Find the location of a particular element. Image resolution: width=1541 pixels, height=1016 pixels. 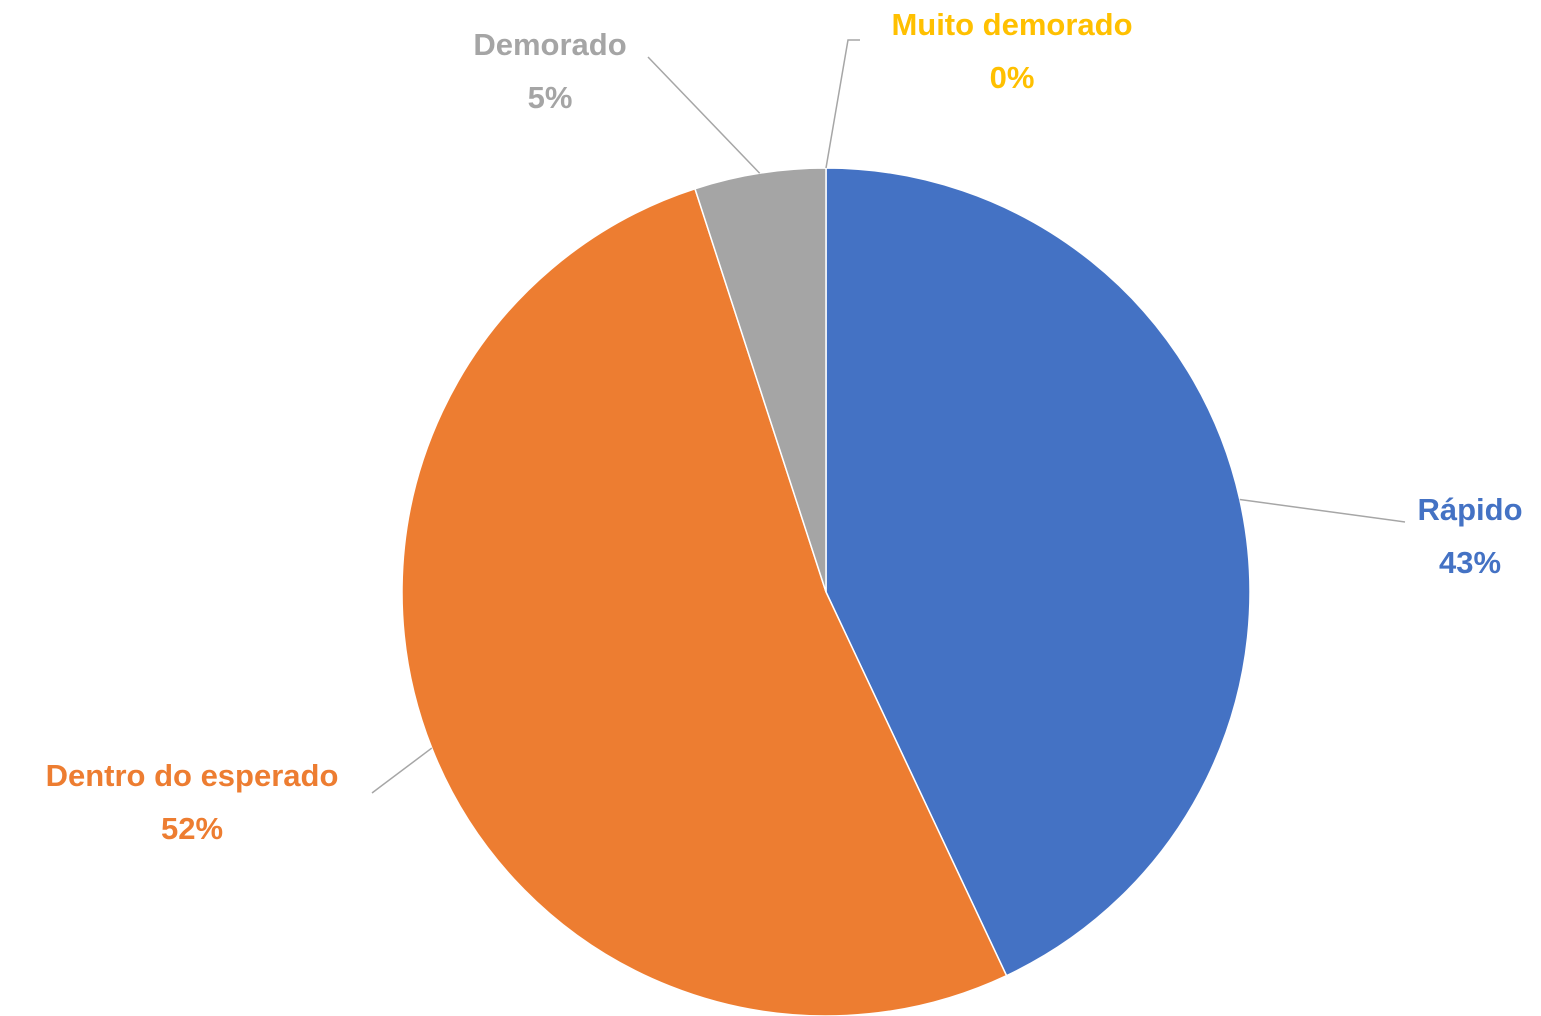

slice-label: Muito demorado is located at coordinates (1011, 24).